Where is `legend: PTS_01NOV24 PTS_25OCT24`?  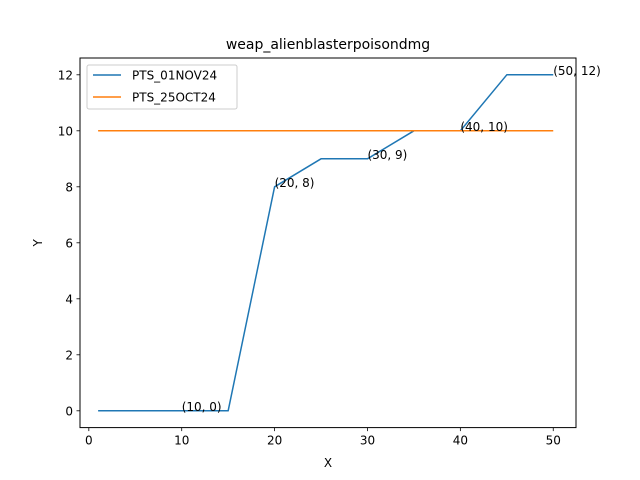
legend: PTS_01NOV24 PTS_25OCT24 is located at coordinates (162, 87).